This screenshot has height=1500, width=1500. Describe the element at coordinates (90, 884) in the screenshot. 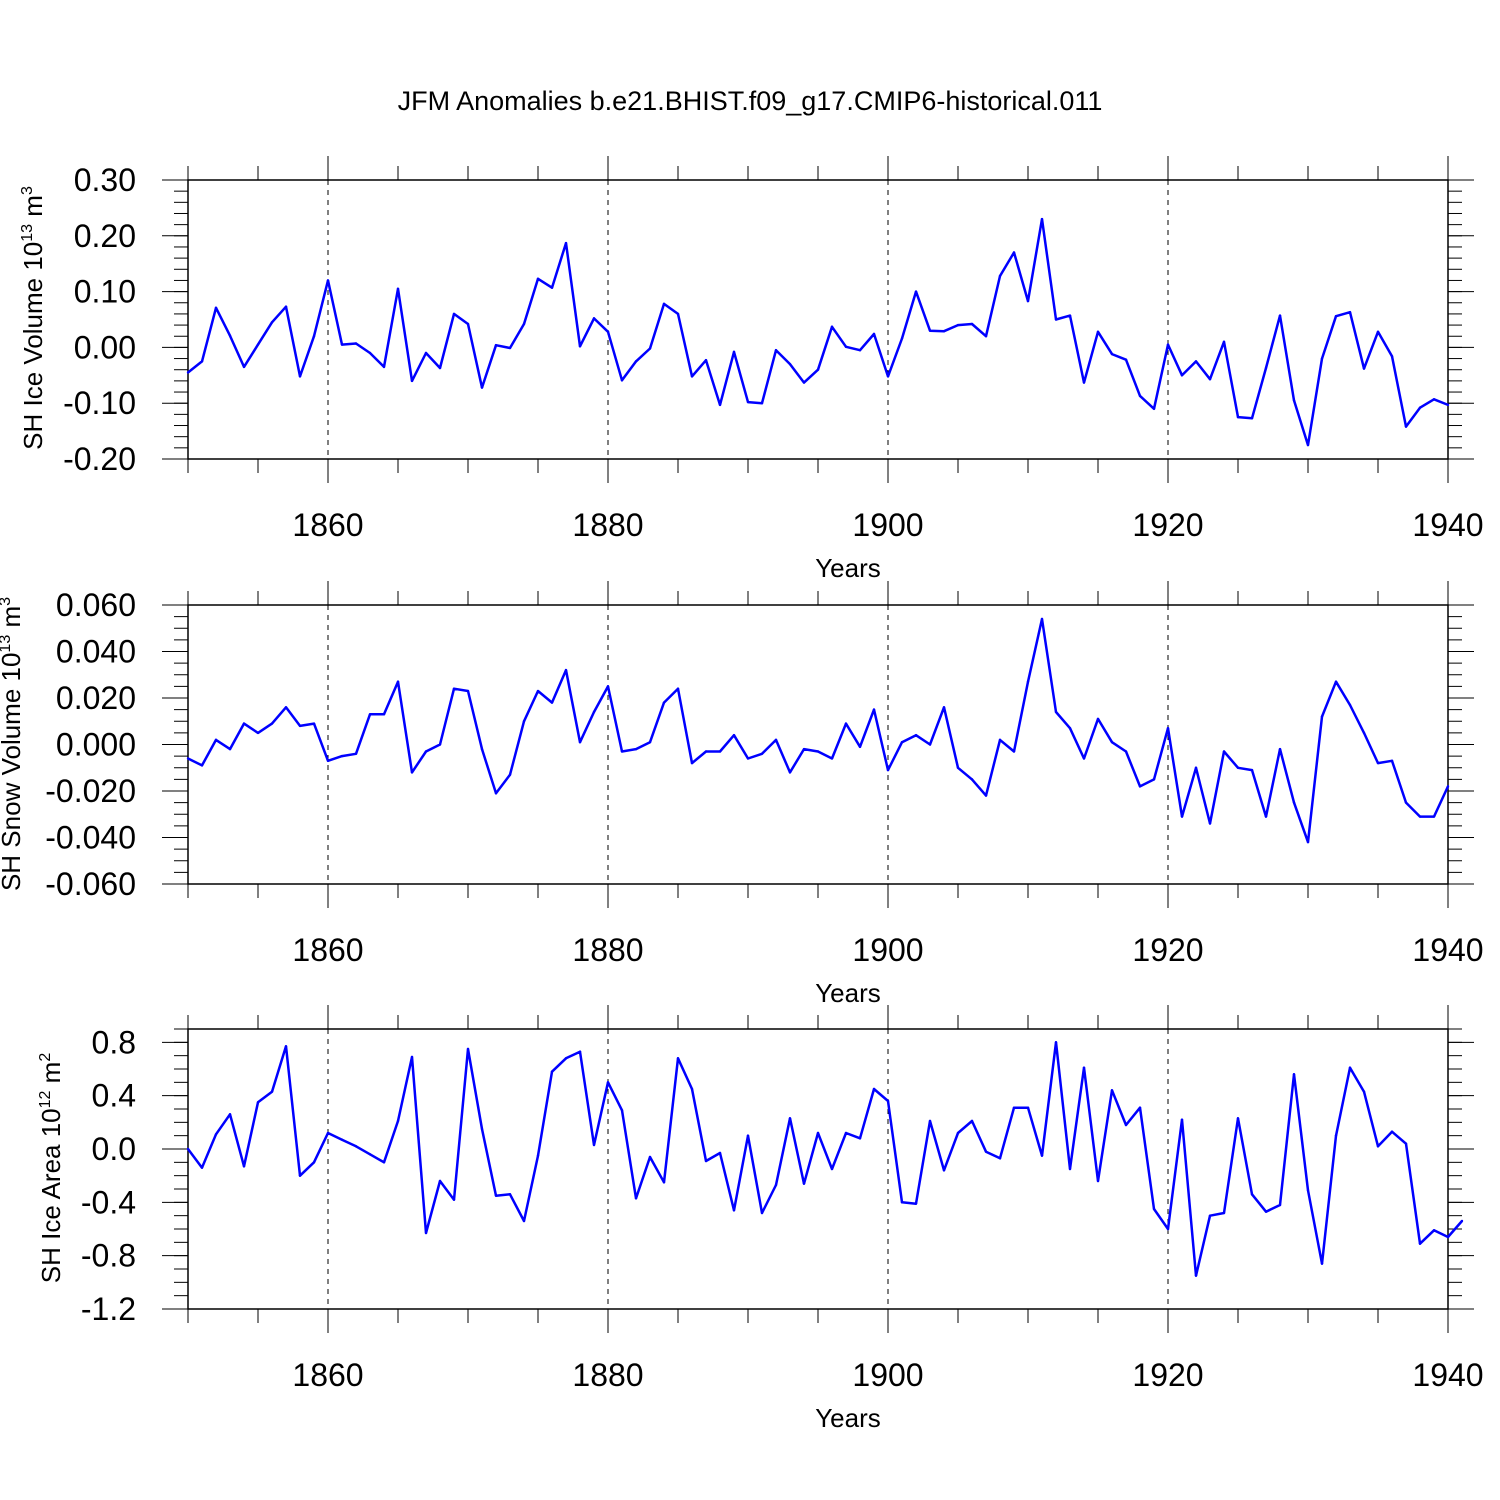

I see `y-tick-label: -0.060` at that location.